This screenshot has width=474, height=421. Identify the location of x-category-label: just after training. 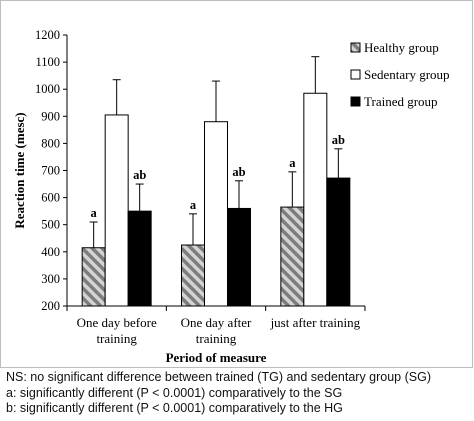
(315, 322).